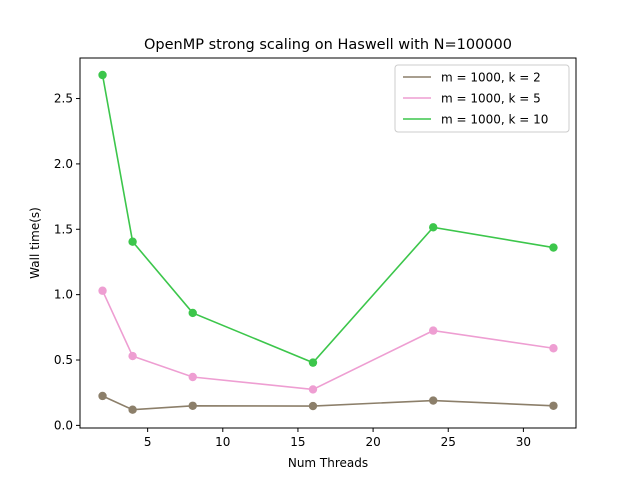 The height and width of the screenshot is (480, 640). Describe the element at coordinates (63, 164) in the screenshot. I see `y-tick-label: 2.0` at that location.